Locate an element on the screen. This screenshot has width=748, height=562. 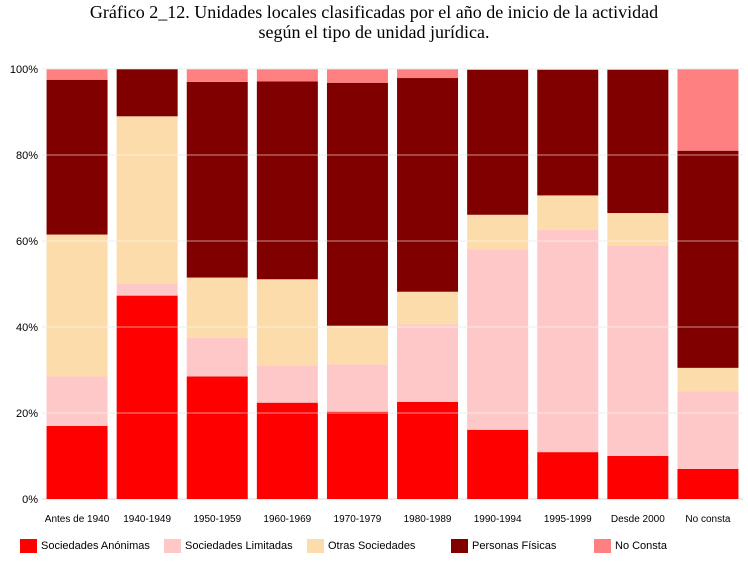
x-tick-label: No consta is located at coordinates (707, 519).